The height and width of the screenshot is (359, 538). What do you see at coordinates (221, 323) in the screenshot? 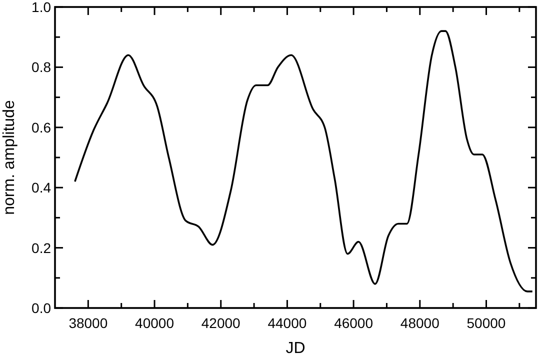
I see `x-tick-label: 42000` at bounding box center [221, 323].